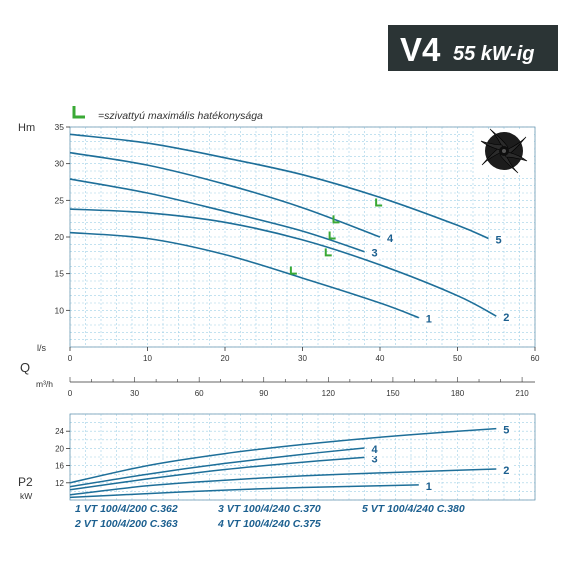 This screenshot has width=570, height=575. I want to click on head-curve-label-4-bg, so click(390, 238).